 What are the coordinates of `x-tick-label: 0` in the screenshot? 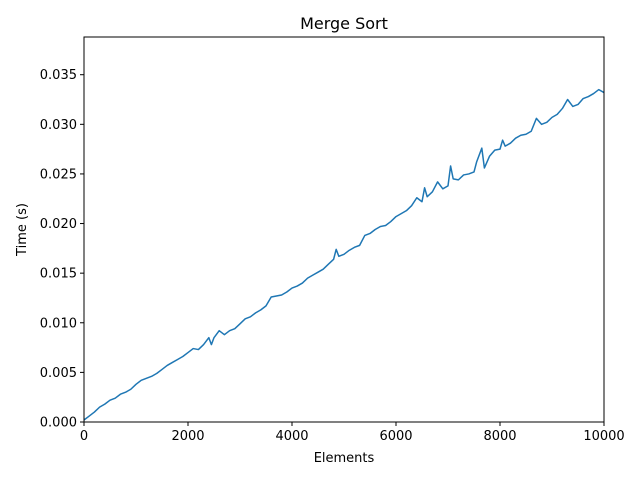 It's located at (84, 436).